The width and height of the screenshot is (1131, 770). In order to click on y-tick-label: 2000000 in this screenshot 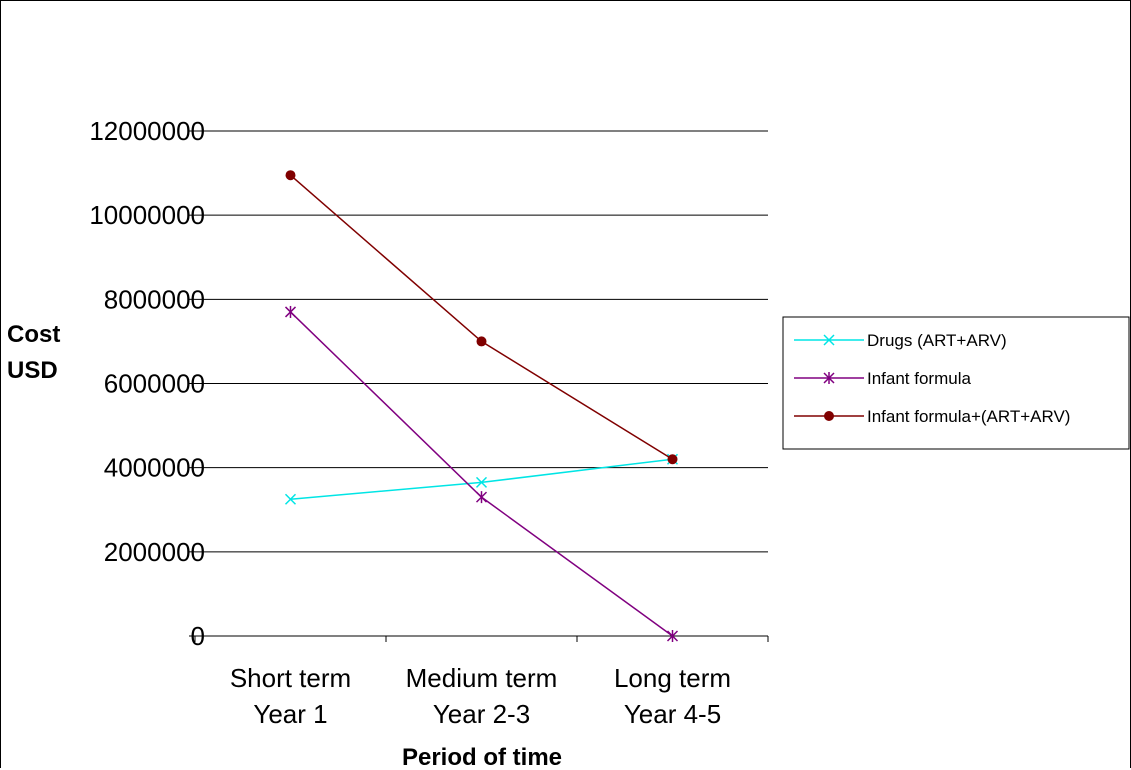, I will do `click(154, 552)`.